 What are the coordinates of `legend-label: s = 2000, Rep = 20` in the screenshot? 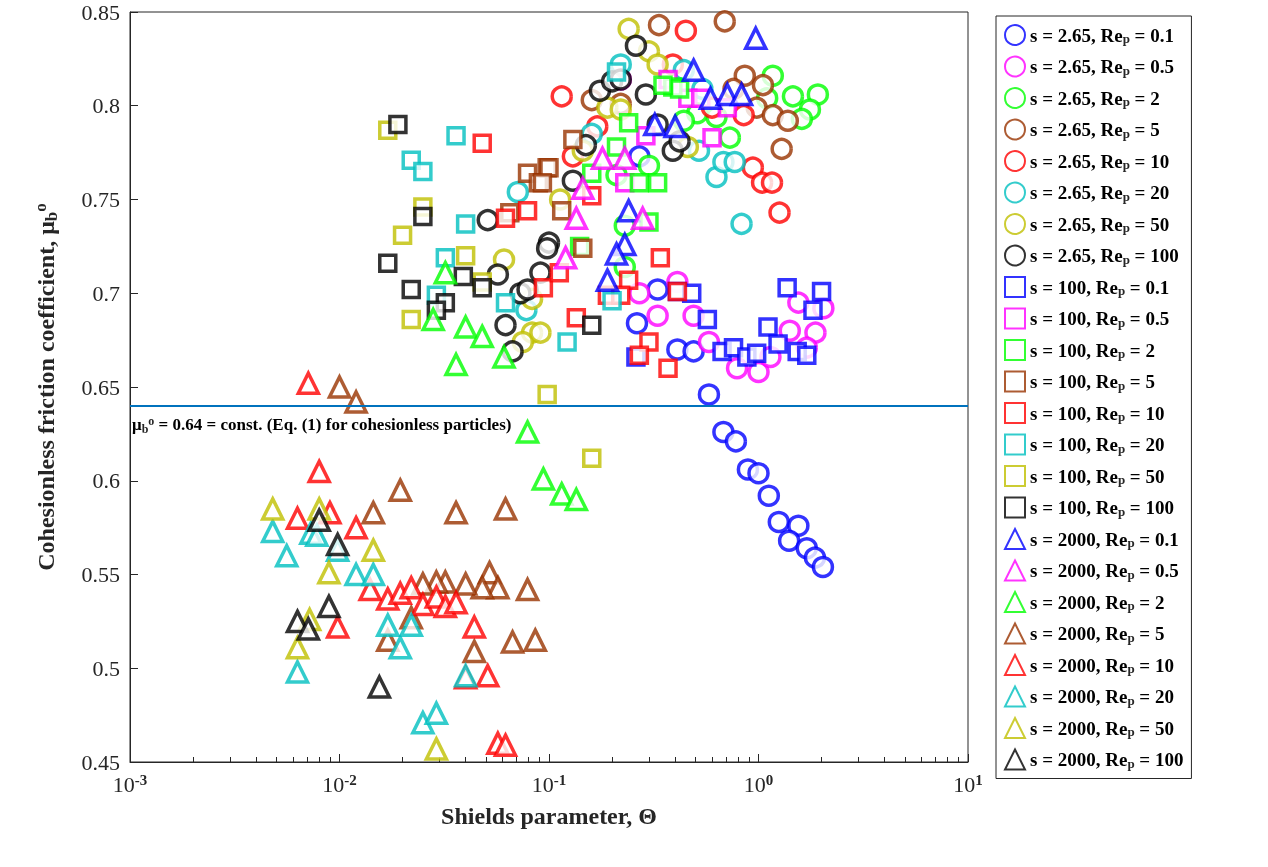 It's located at (1102, 697).